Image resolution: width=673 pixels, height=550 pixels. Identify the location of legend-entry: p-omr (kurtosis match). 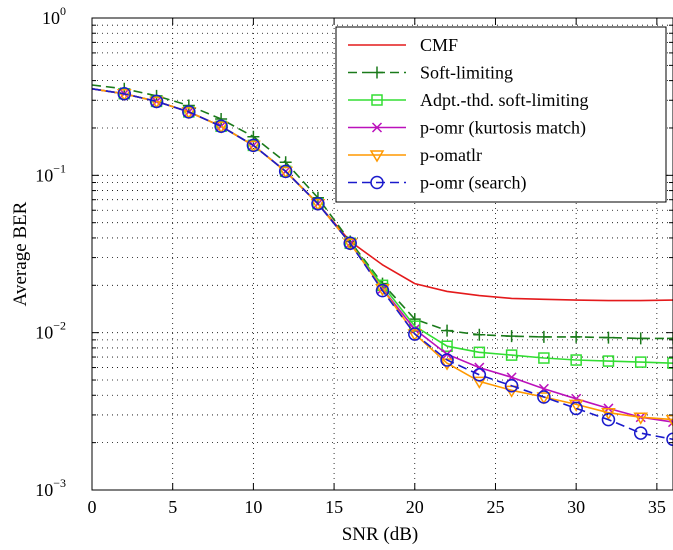
(467, 128).